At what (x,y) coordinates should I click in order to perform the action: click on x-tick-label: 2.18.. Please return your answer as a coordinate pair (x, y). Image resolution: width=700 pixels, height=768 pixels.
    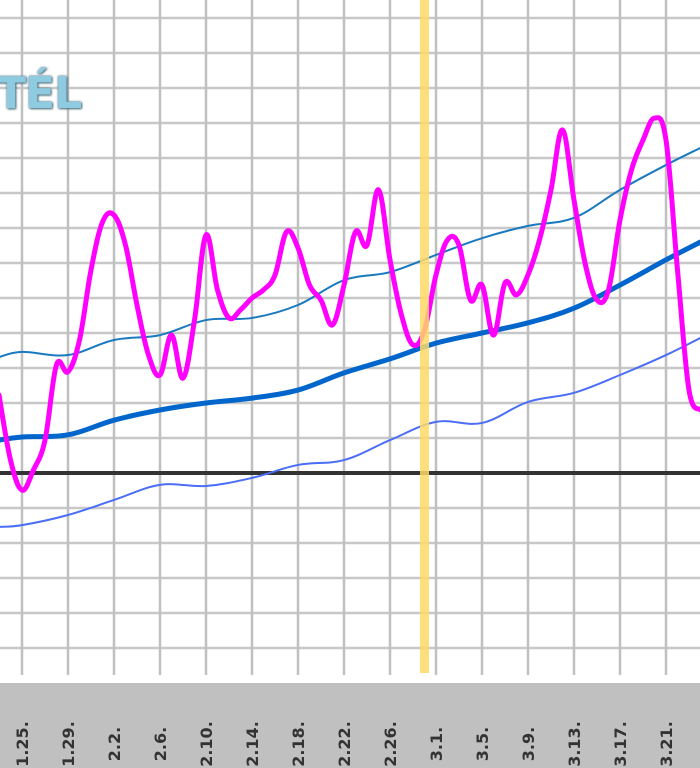
    Looking at the image, I should click on (298, 744).